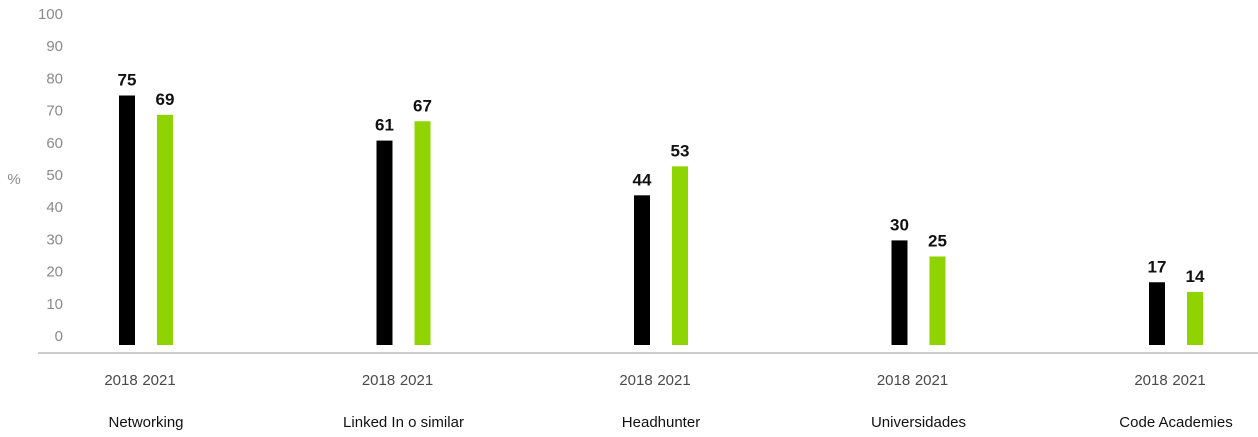  I want to click on y-tick-label: 40, so click(54, 207).